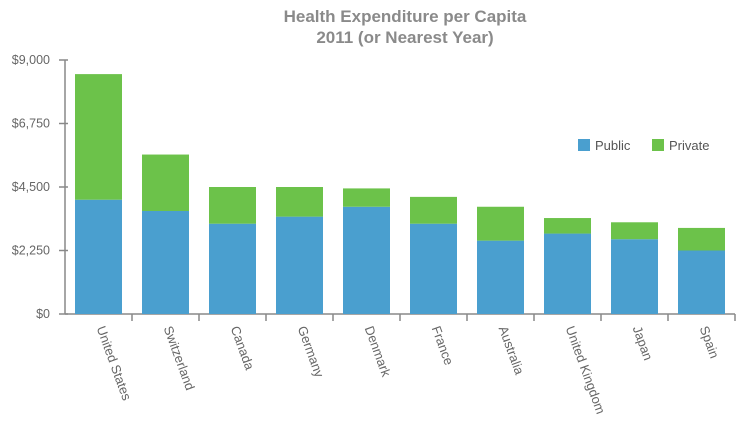 The height and width of the screenshot is (426, 743). Describe the element at coordinates (709, 342) in the screenshot. I see `x-category-label: Spain` at that location.